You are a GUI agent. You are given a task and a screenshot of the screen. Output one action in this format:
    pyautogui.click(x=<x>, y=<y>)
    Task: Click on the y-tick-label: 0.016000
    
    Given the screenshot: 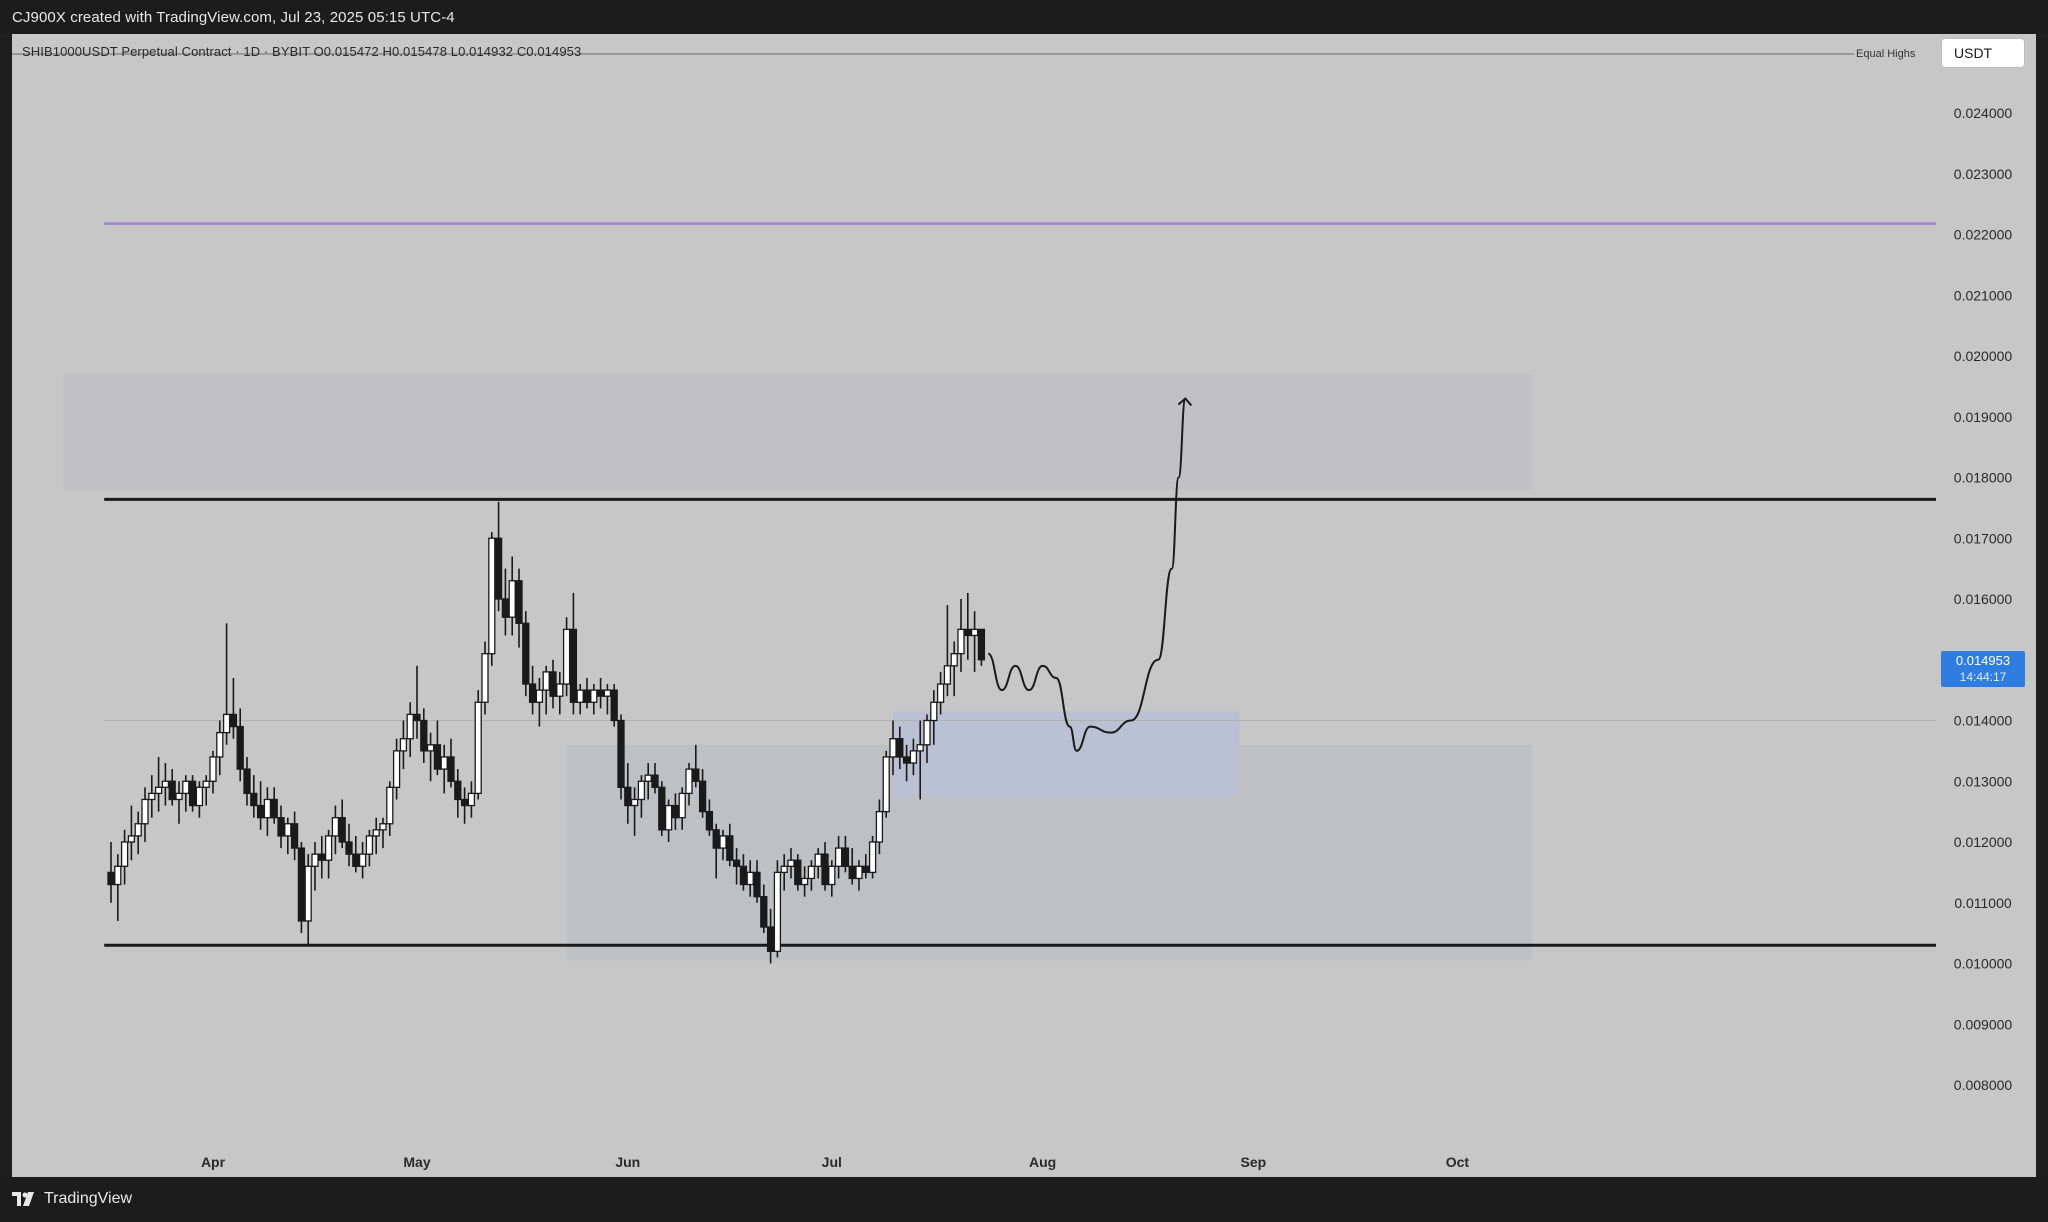 What is the action you would take?
    pyautogui.click(x=1983, y=599)
    